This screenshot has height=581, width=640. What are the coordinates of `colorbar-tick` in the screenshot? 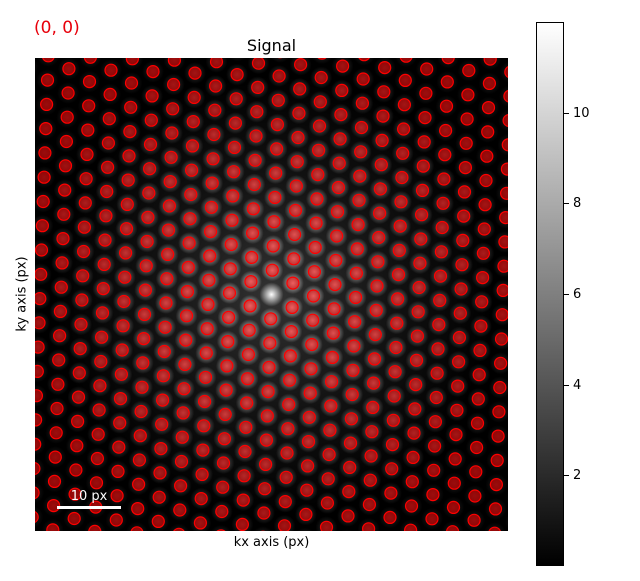 It's located at (566, 385).